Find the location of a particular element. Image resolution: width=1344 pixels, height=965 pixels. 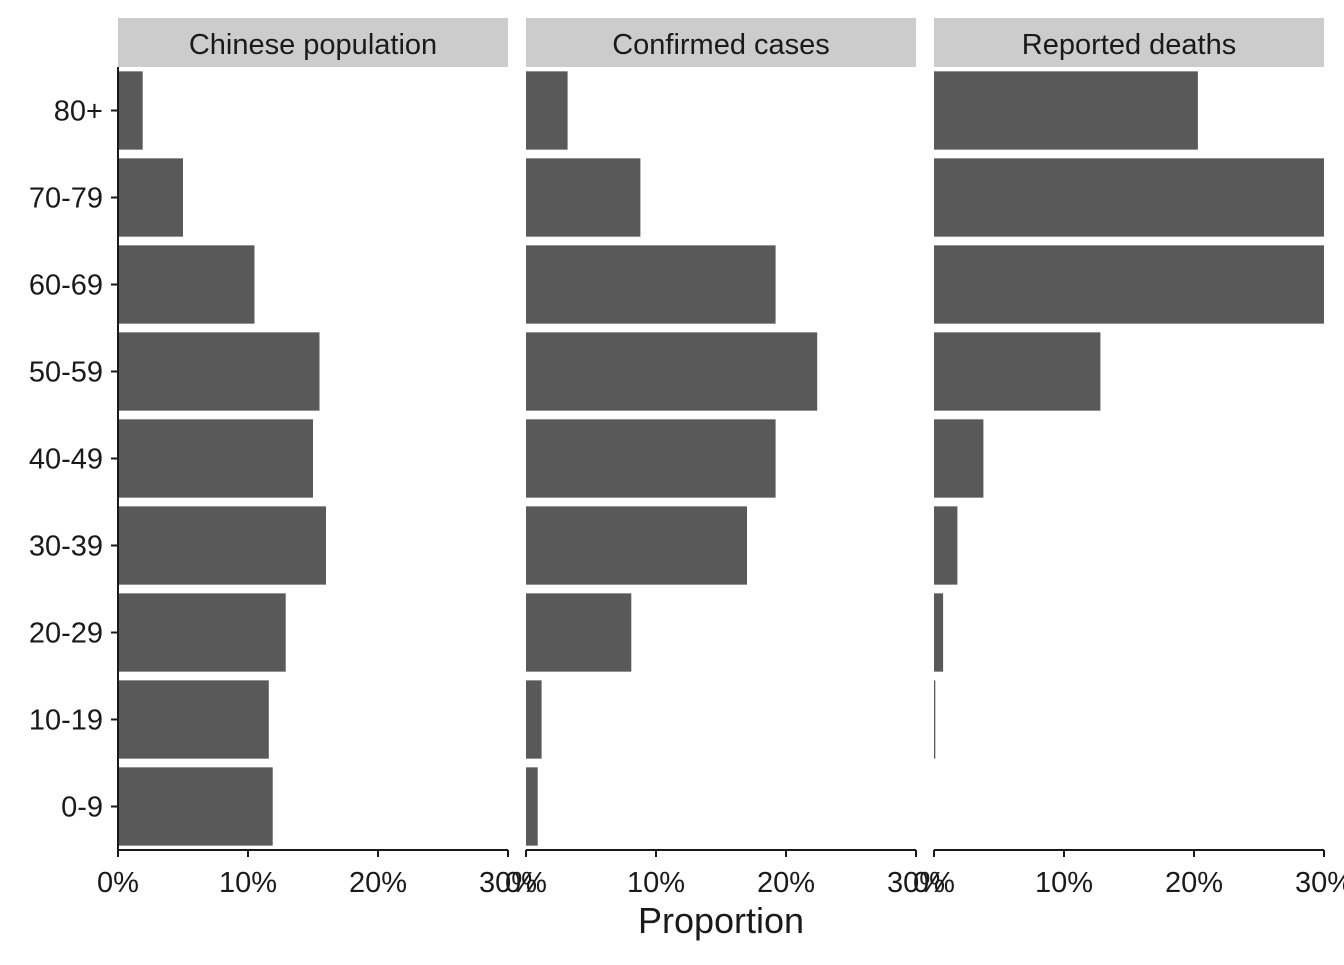

y-tick-label: 50-59 is located at coordinates (66, 373).